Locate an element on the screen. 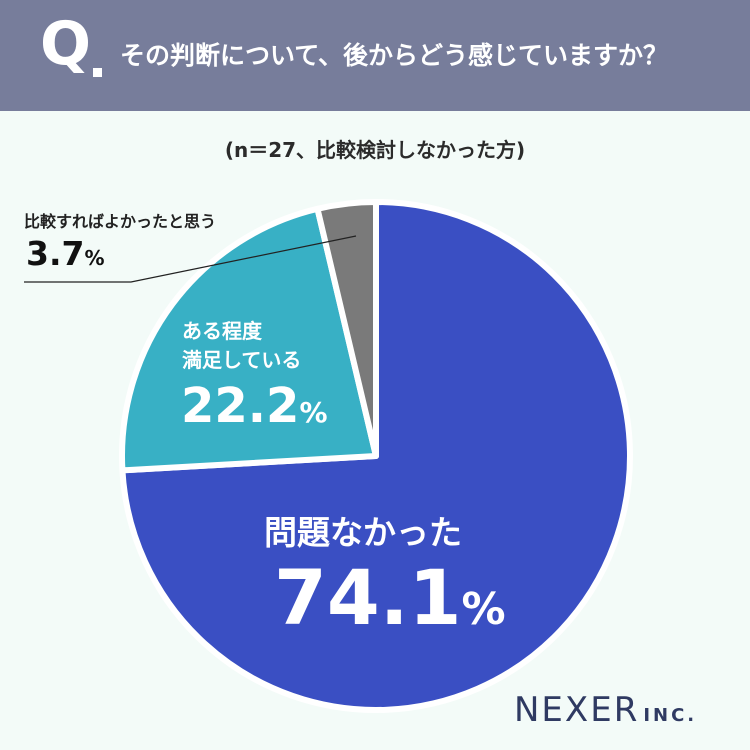 The image size is (750, 750). slice-satisfied is located at coordinates (249, 339).